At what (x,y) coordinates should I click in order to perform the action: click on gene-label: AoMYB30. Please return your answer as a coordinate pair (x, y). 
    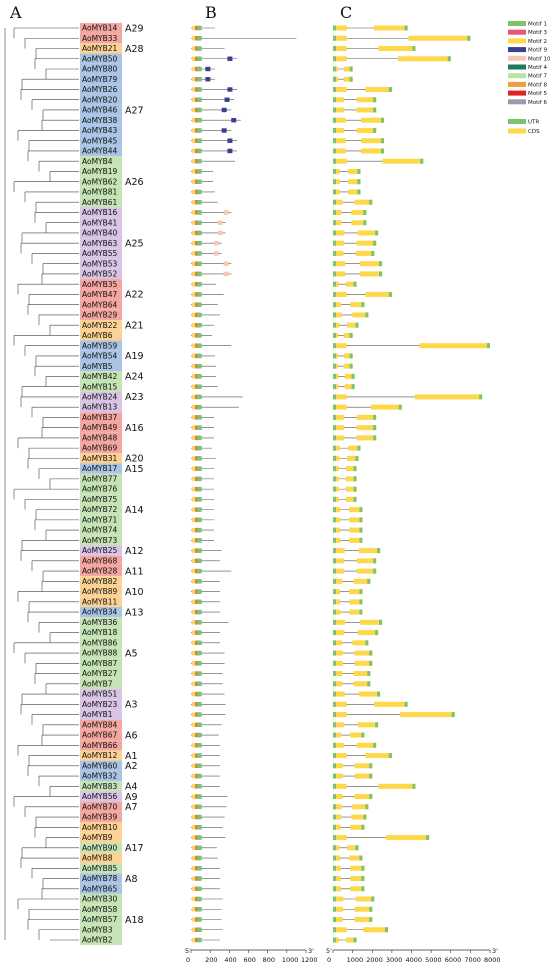
    Looking at the image, I should click on (100, 899).